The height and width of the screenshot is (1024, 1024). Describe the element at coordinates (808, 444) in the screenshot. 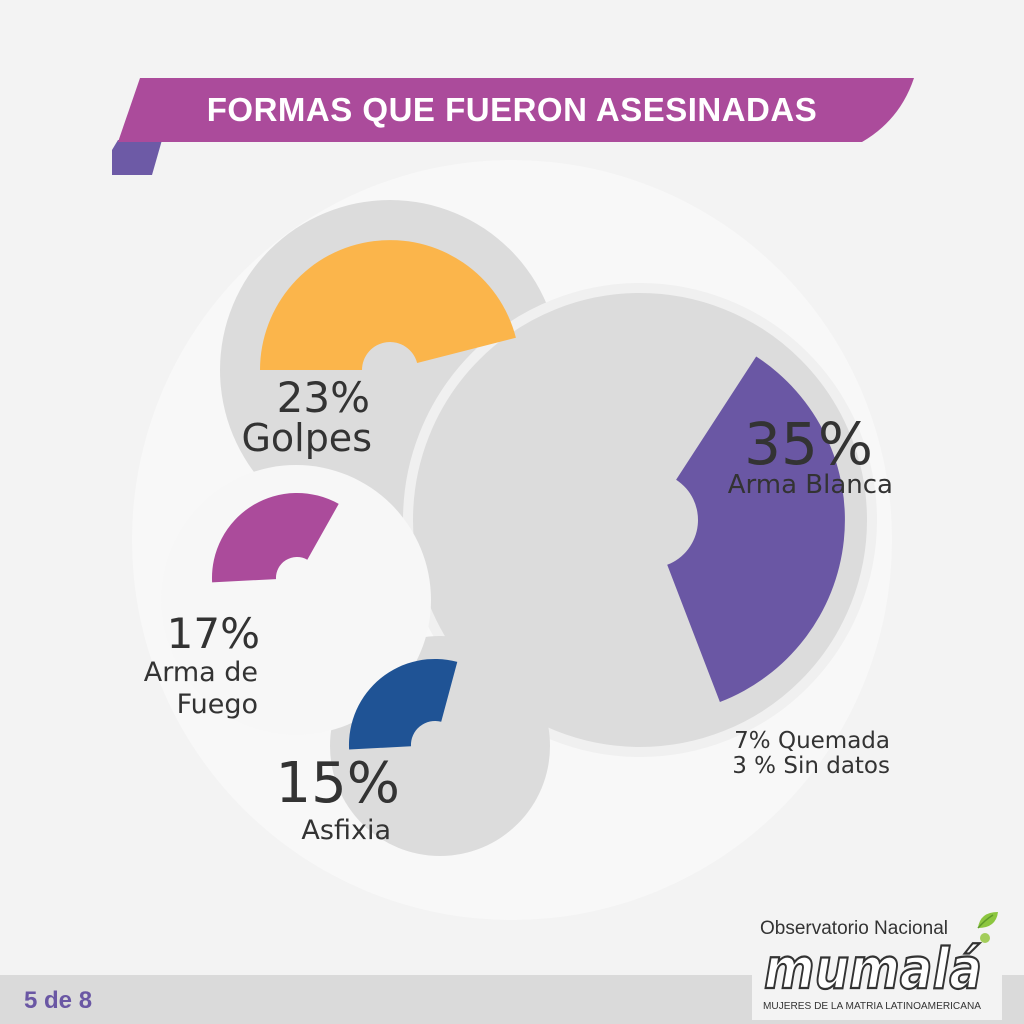

I see `arma-blanca-percent: 35%` at that location.